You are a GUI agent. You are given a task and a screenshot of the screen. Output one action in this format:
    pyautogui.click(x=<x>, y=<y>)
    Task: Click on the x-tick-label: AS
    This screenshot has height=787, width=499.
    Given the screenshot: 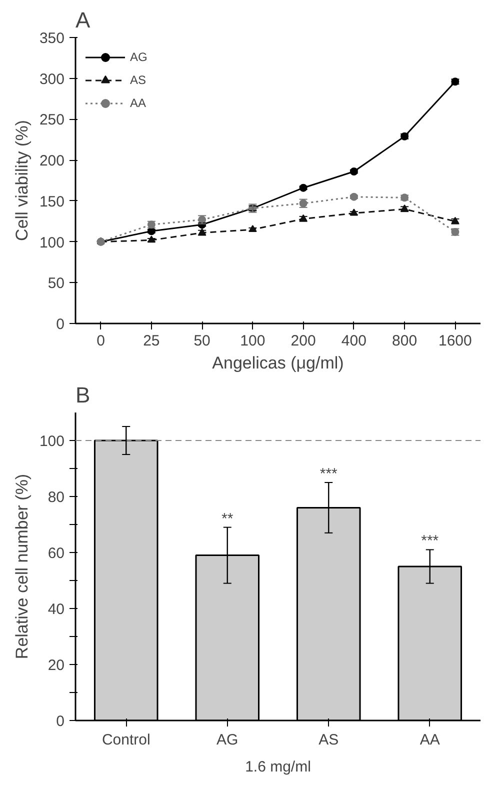 What is the action you would take?
    pyautogui.click(x=328, y=740)
    